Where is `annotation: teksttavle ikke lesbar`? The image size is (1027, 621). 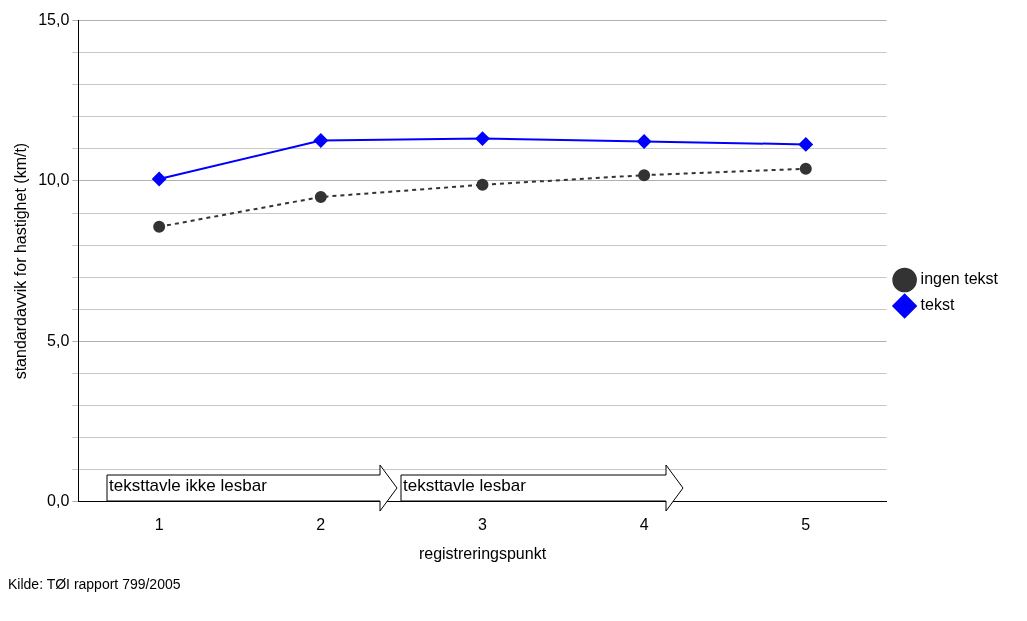
annotation: teksttavle ikke lesbar is located at coordinates (188, 486).